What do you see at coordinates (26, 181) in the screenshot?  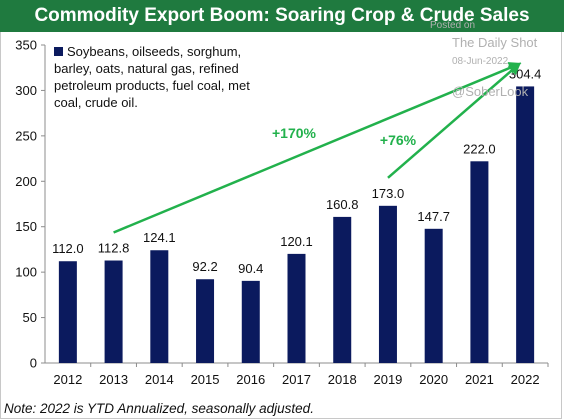 I see `y-tick-label: 200` at bounding box center [26, 181].